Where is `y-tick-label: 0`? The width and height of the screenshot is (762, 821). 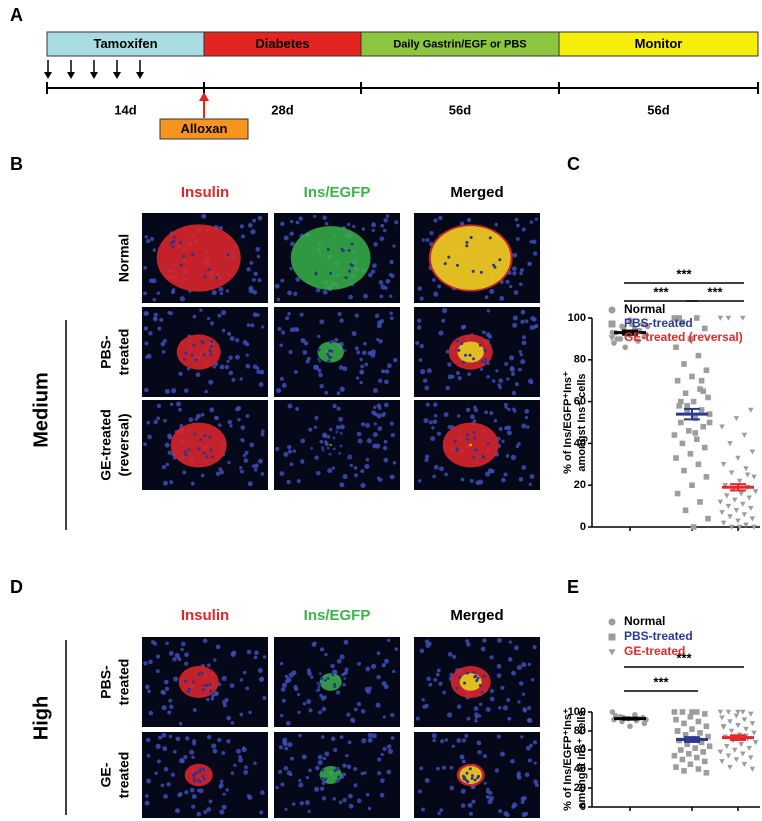 y-tick-label: 0 is located at coordinates (583, 527).